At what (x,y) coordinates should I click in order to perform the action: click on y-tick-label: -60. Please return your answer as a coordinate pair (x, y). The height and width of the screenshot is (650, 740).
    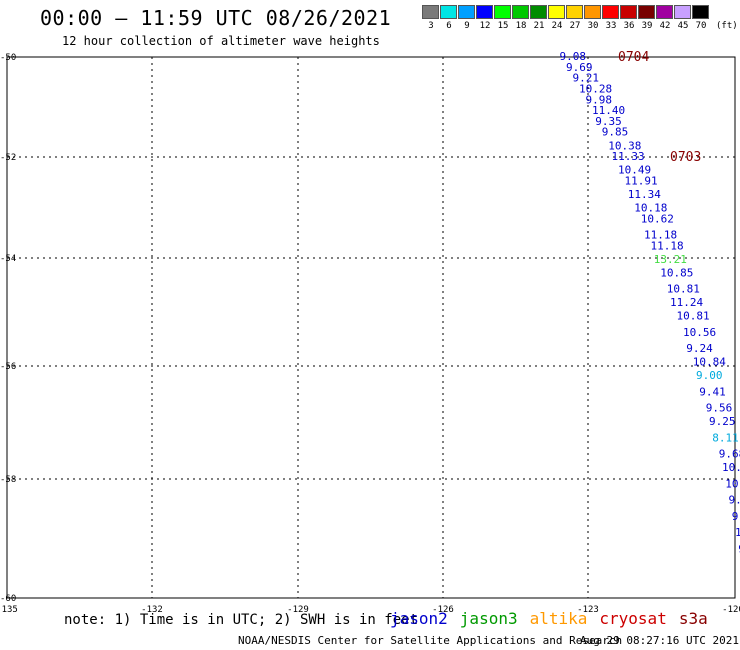
    Looking at the image, I should click on (8, 599).